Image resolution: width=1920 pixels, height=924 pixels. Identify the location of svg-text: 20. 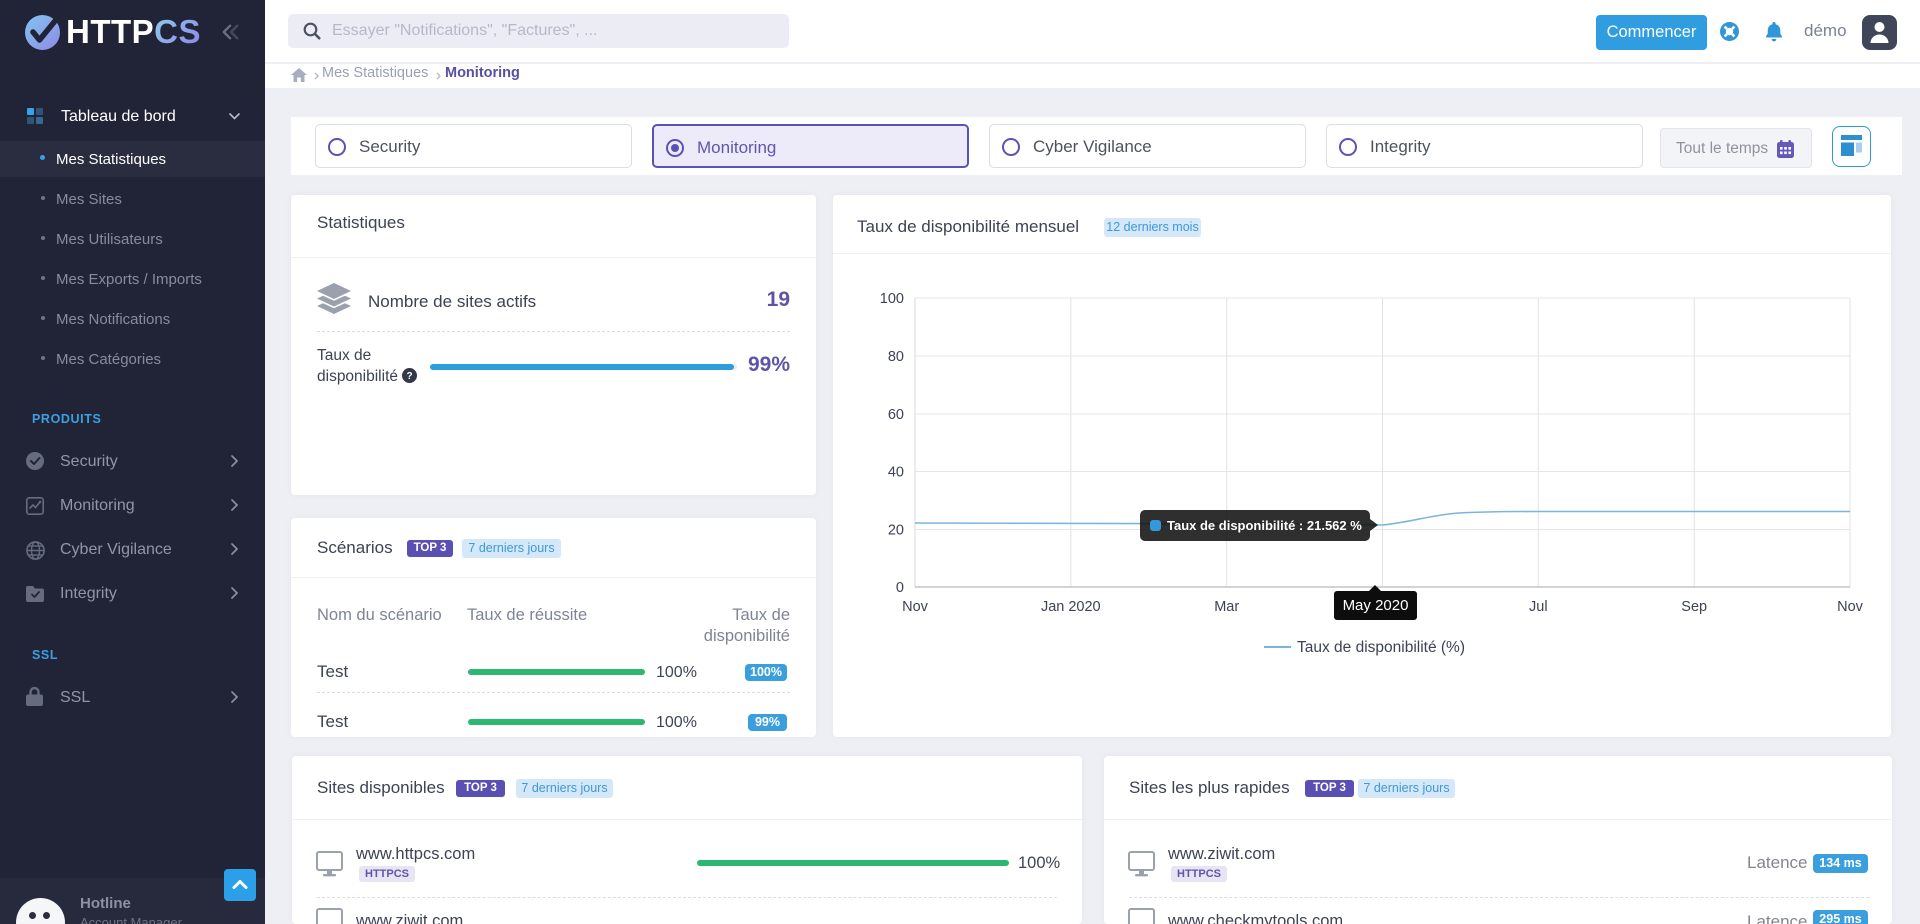
(896, 531).